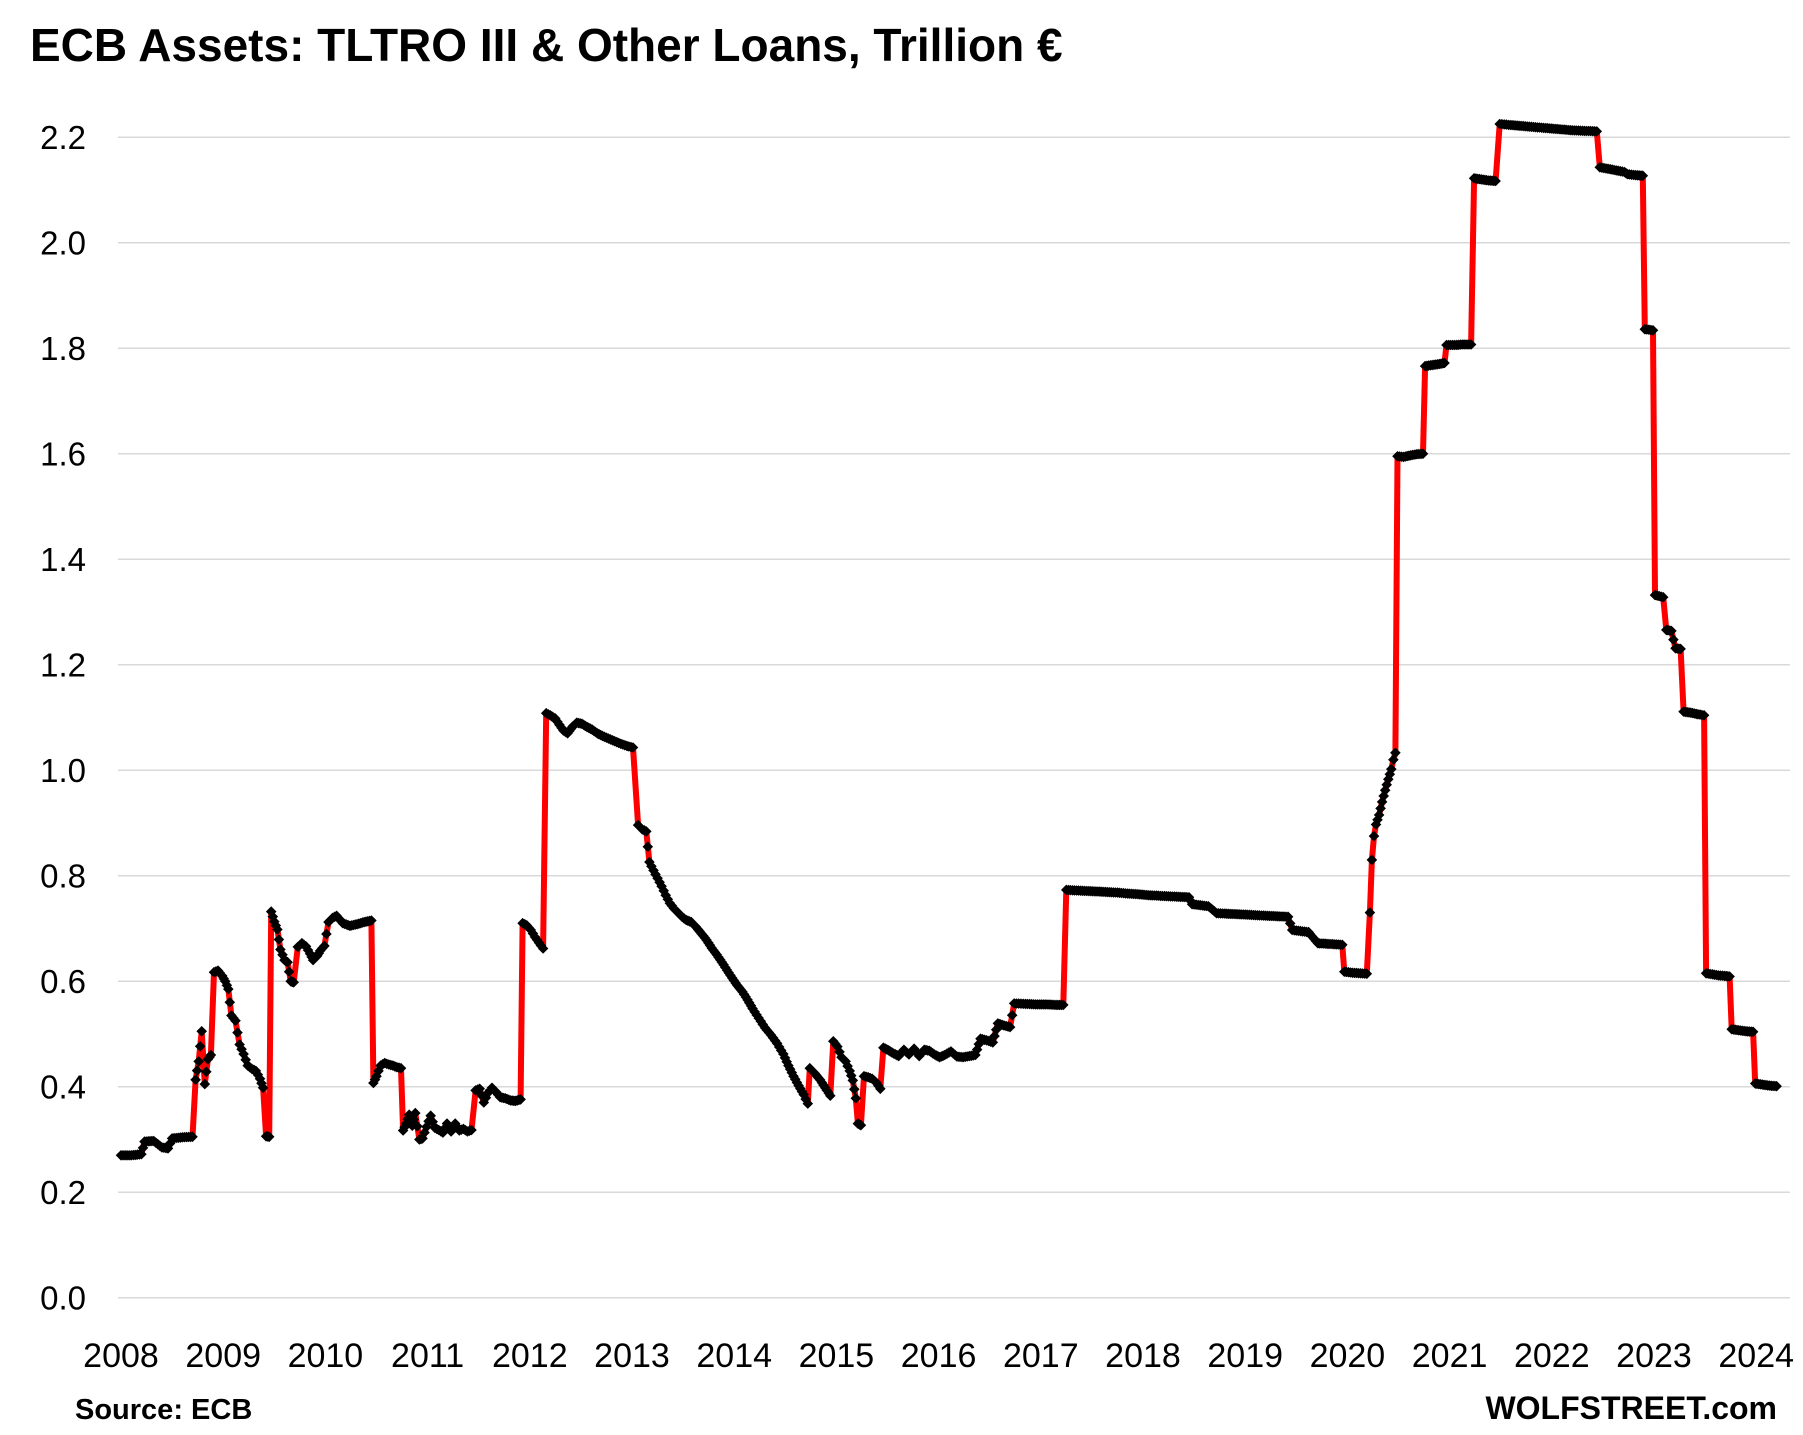 Image resolution: width=1803 pixels, height=1435 pixels. Describe the element at coordinates (63, 137) in the screenshot. I see `y-tick-label-2.2: 2.2` at that location.